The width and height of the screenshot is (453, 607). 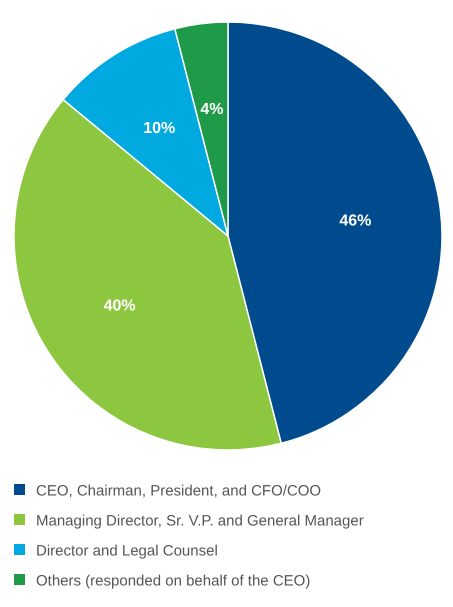 I want to click on data-label: 40%, so click(x=120, y=305).